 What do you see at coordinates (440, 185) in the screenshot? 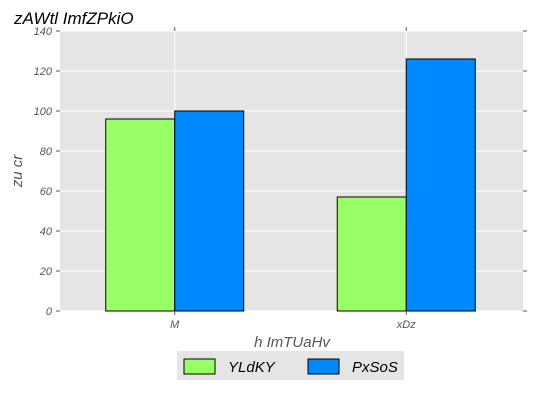
I see `bar-pxsos-xdz` at bounding box center [440, 185].